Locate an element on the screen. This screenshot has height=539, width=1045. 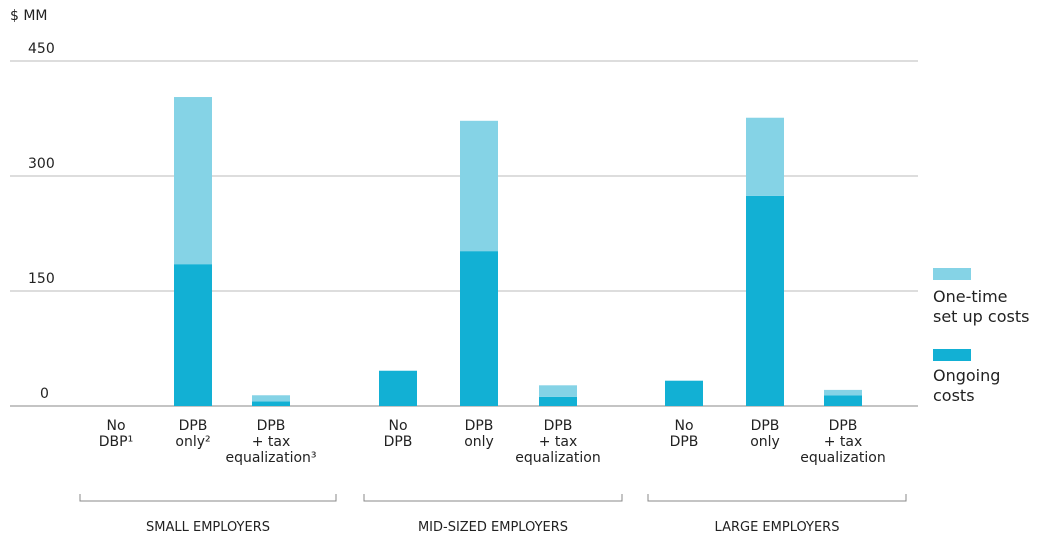
group-label: SMALL EMPLOYERS is located at coordinates (208, 527).